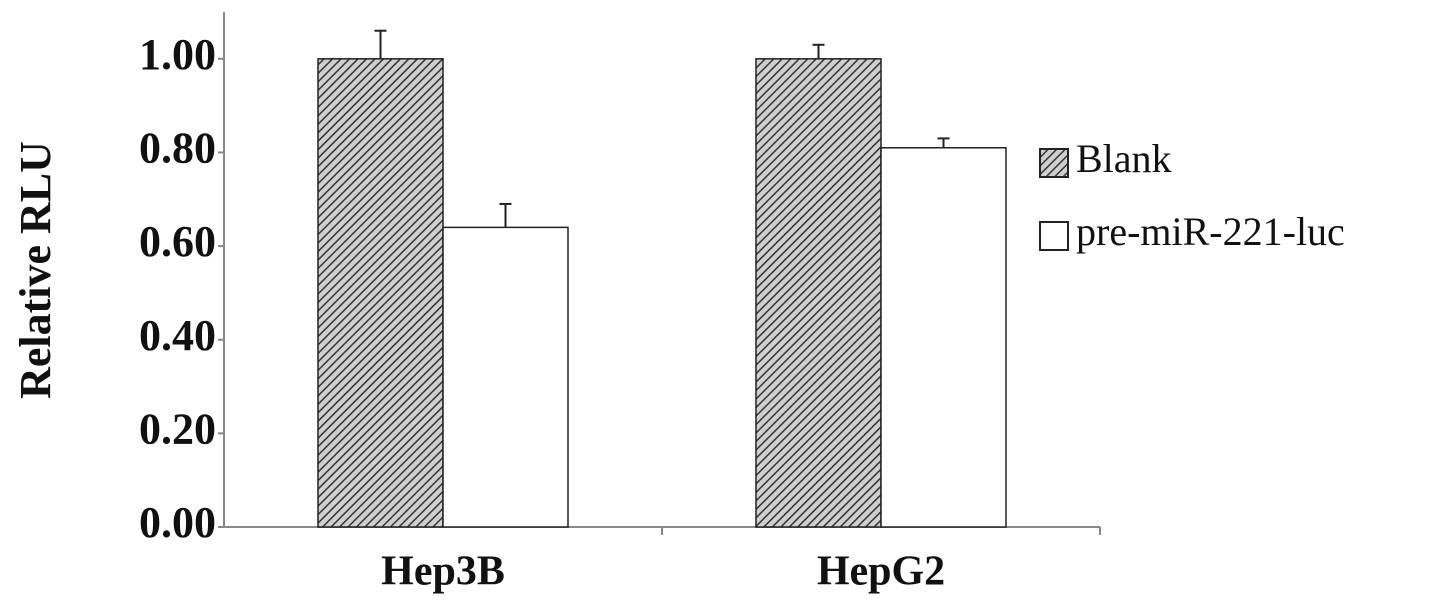  Describe the element at coordinates (177, 241) in the screenshot. I see `y-tick-label: 0.60` at that location.